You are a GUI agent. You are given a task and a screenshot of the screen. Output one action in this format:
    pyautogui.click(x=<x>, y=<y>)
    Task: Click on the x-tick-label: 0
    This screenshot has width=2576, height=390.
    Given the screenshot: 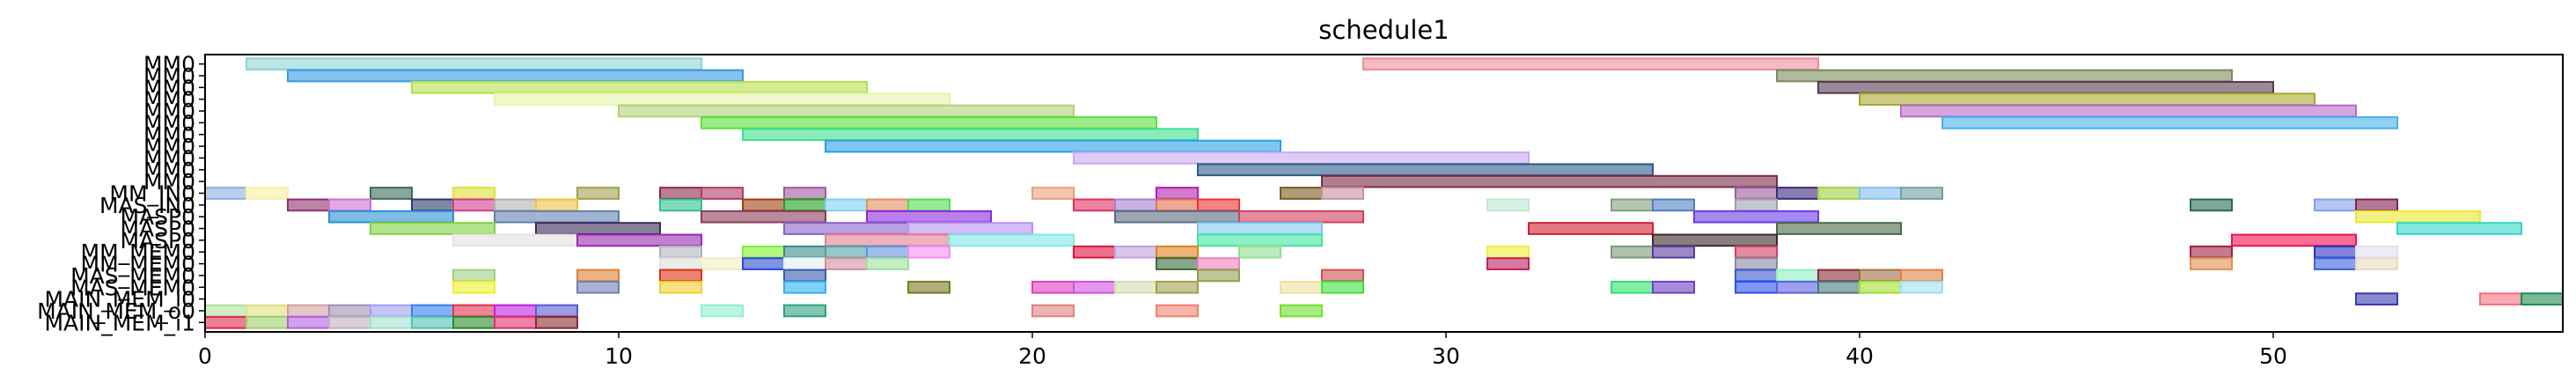 What is the action you would take?
    pyautogui.click(x=205, y=356)
    